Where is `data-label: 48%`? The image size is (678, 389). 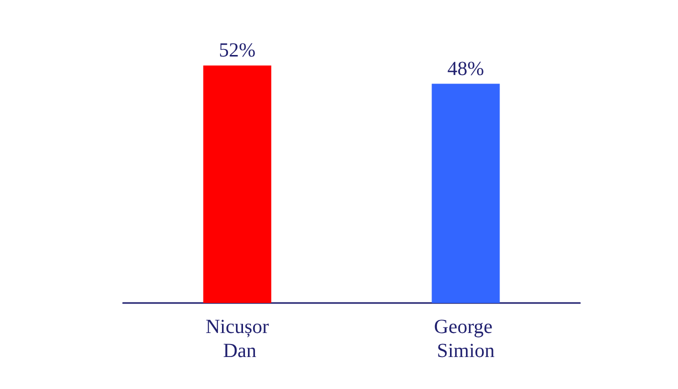 data-label: 48% is located at coordinates (465, 69).